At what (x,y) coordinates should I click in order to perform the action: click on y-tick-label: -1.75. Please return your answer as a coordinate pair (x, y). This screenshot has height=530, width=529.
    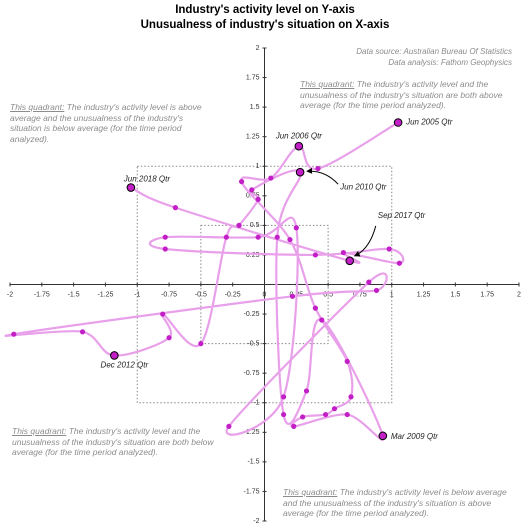
    Looking at the image, I should click on (252, 491).